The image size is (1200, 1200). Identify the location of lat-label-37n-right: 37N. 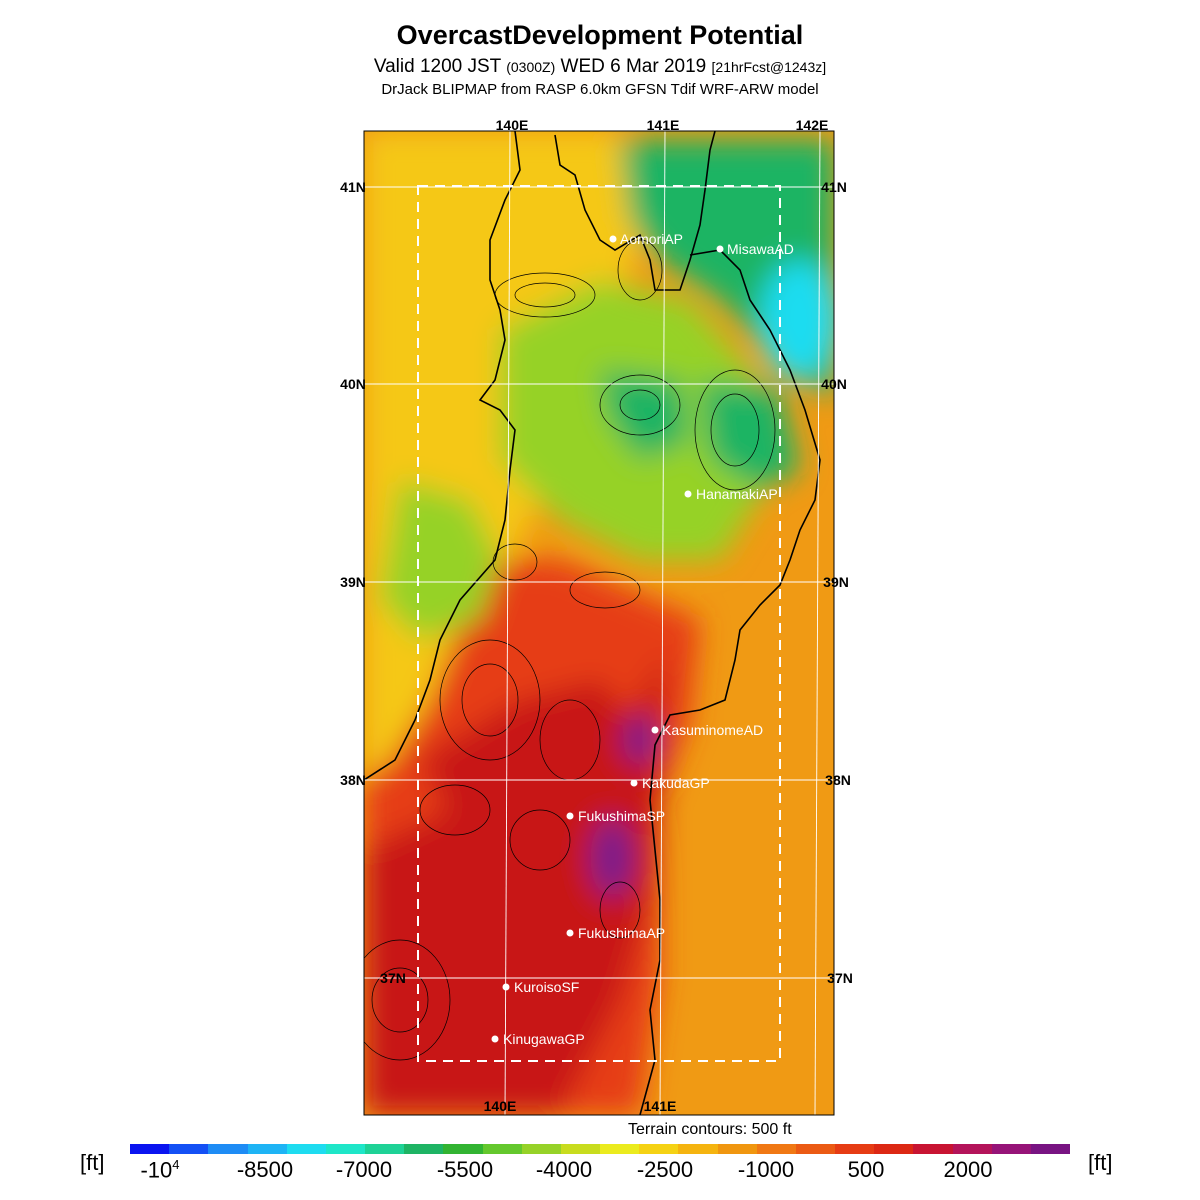
(840, 978).